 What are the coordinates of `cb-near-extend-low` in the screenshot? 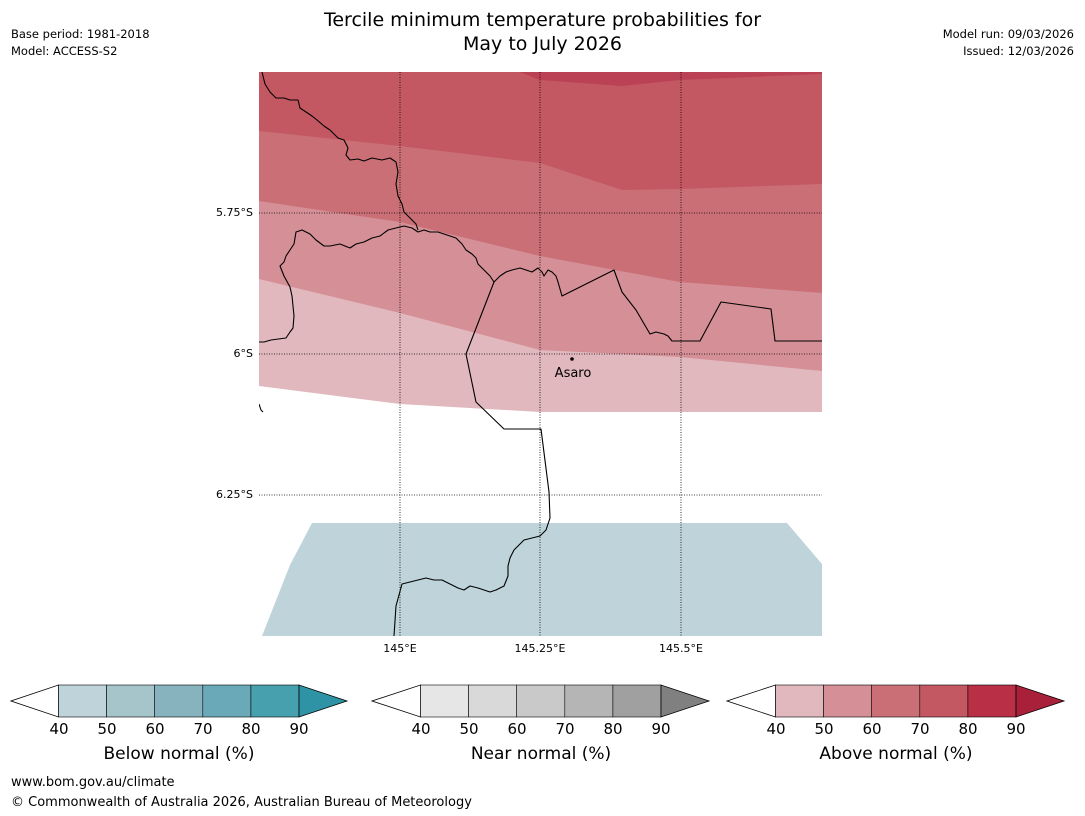 It's located at (396, 701).